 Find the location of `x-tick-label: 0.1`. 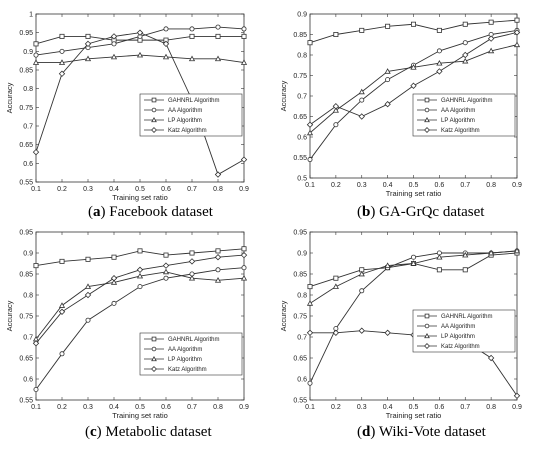

x-tick-label: 0.1 is located at coordinates (310, 407).